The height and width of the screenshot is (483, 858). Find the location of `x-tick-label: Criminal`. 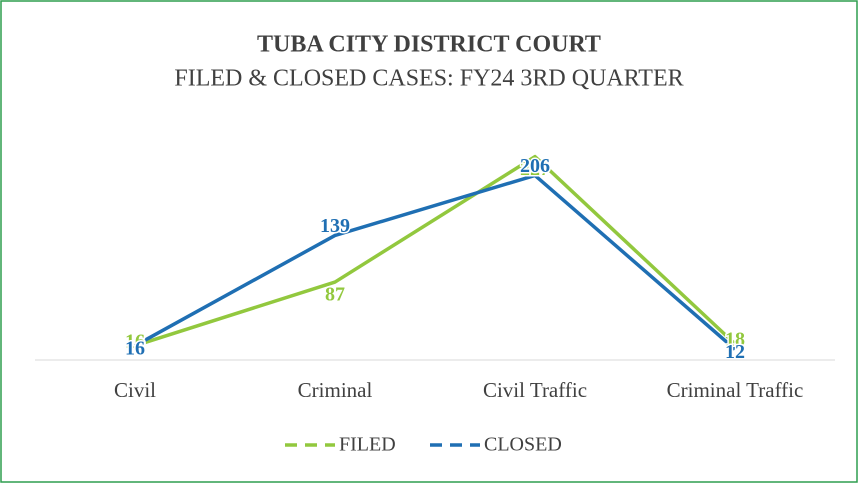

x-tick-label: Criminal is located at coordinates (335, 390).